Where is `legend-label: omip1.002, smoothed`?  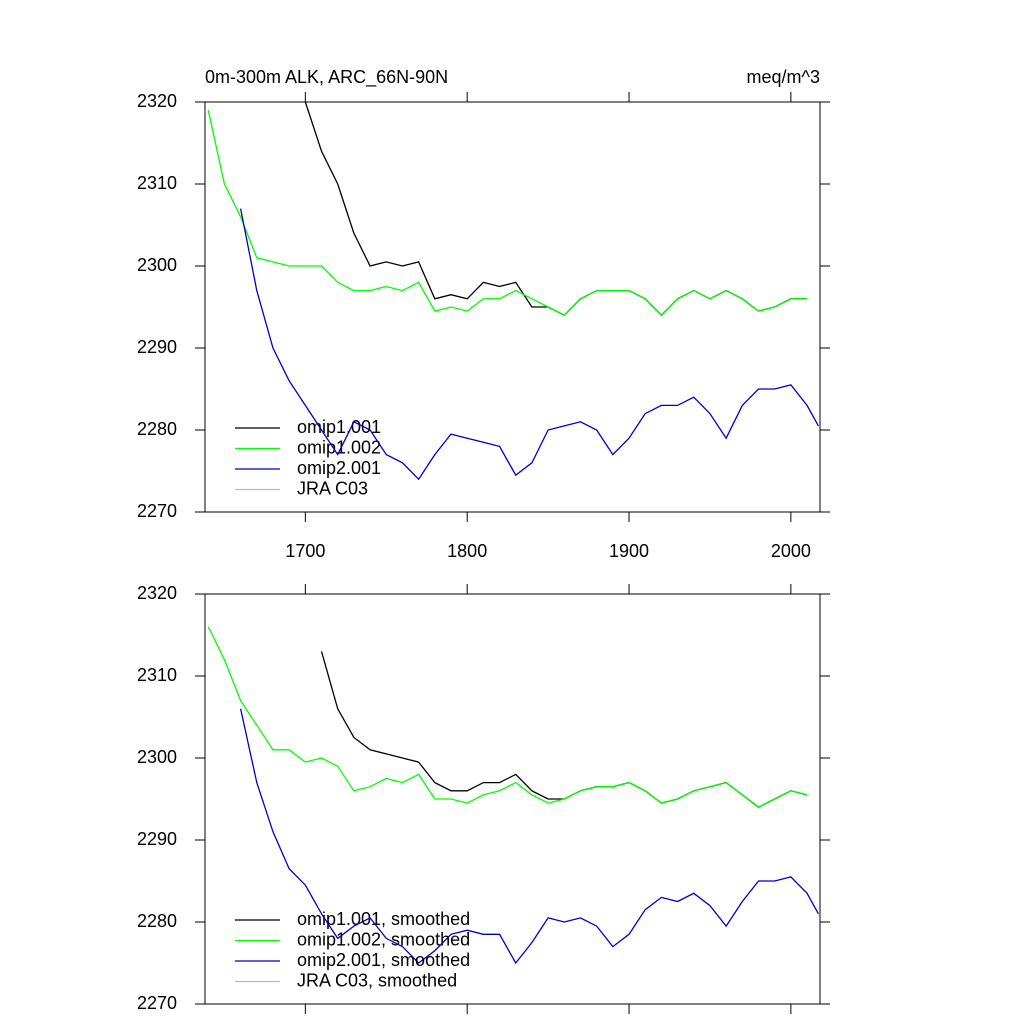 legend-label: omip1.002, smoothed is located at coordinates (383, 939).